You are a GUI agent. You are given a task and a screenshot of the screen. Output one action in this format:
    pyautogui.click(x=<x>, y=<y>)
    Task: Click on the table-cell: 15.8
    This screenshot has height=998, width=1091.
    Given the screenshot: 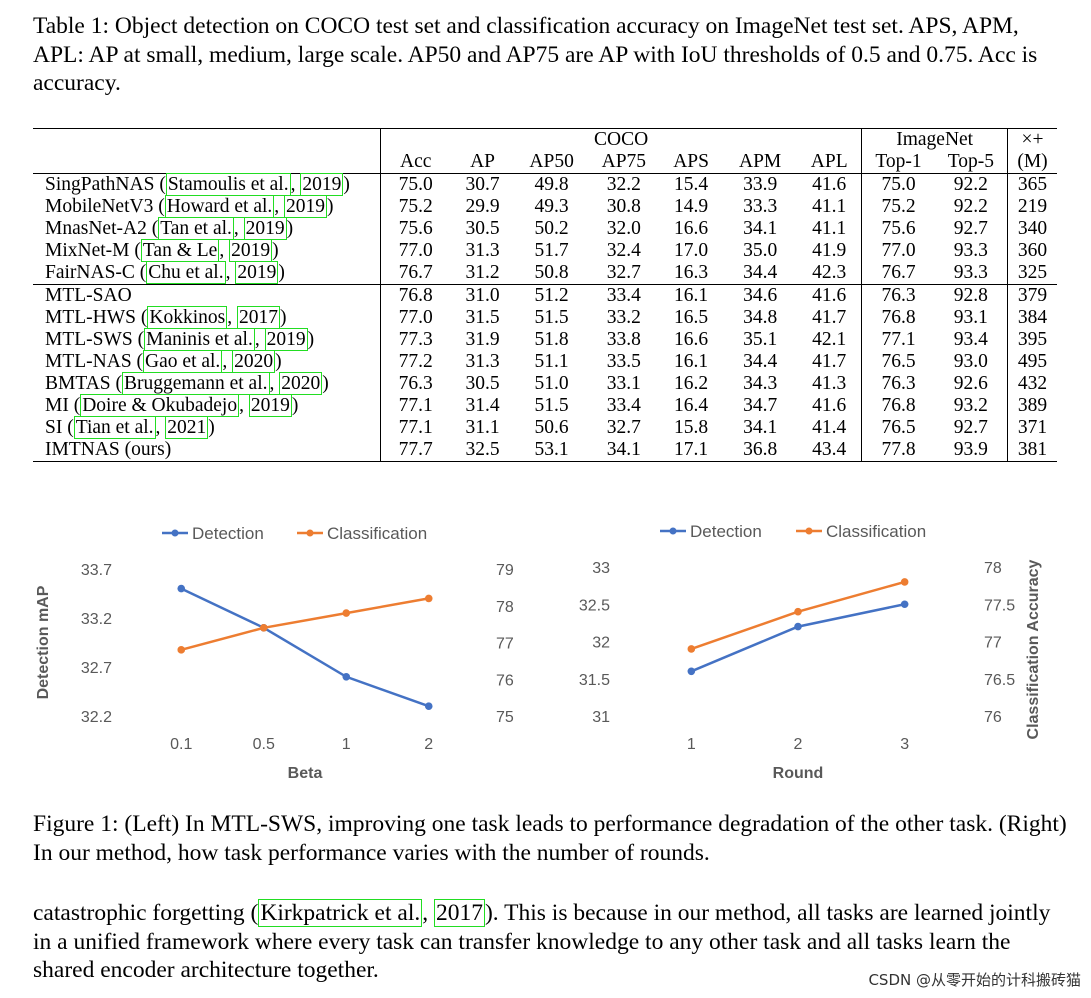 What is the action you would take?
    pyautogui.click(x=691, y=427)
    